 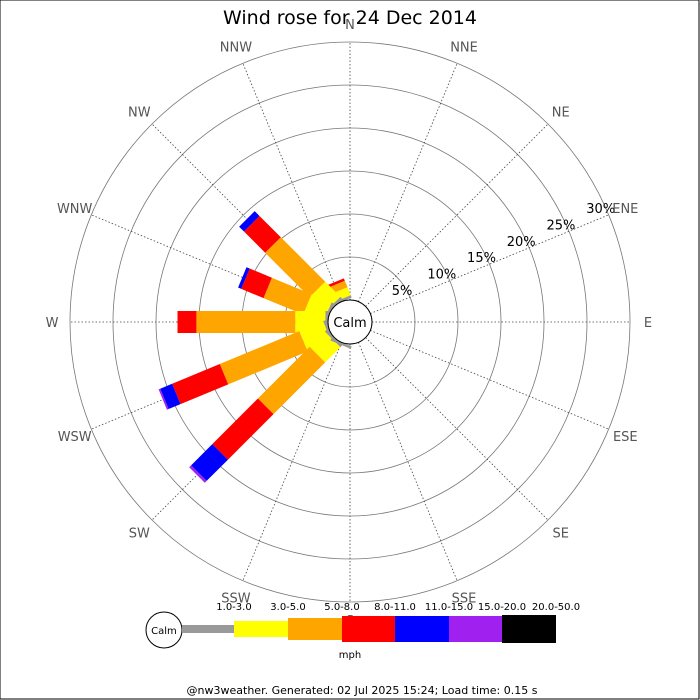 What do you see at coordinates (52, 323) in the screenshot?
I see `direction-label-w: W` at bounding box center [52, 323].